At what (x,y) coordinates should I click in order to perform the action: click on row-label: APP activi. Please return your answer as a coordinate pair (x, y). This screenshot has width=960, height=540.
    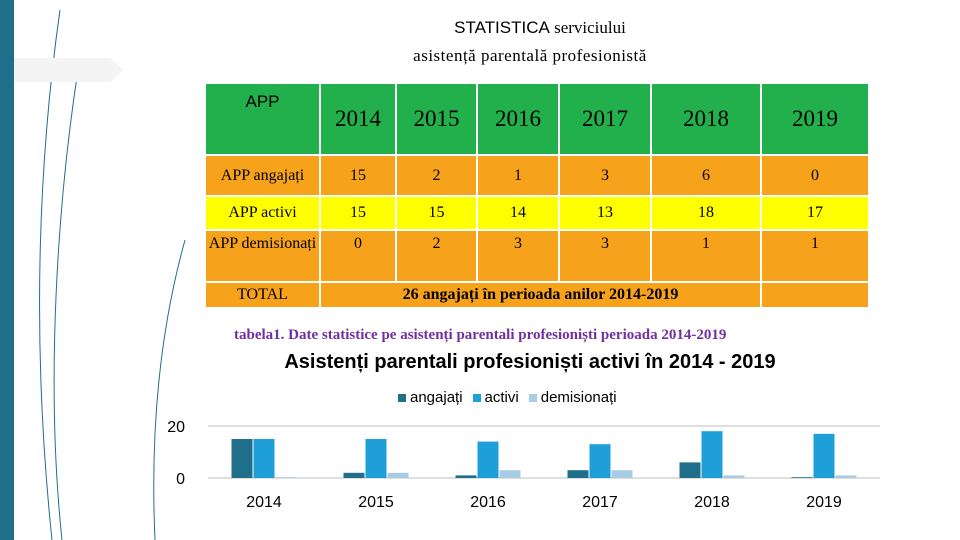
    Looking at the image, I should click on (262, 213).